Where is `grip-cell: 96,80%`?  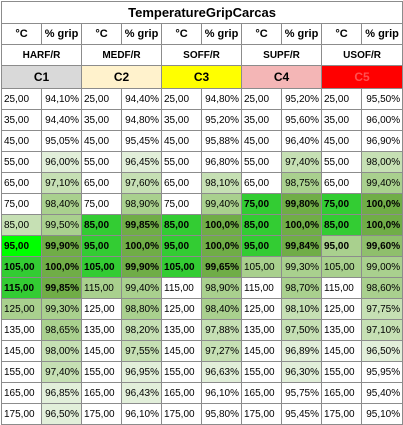 grip-cell: 96,80% is located at coordinates (221, 162).